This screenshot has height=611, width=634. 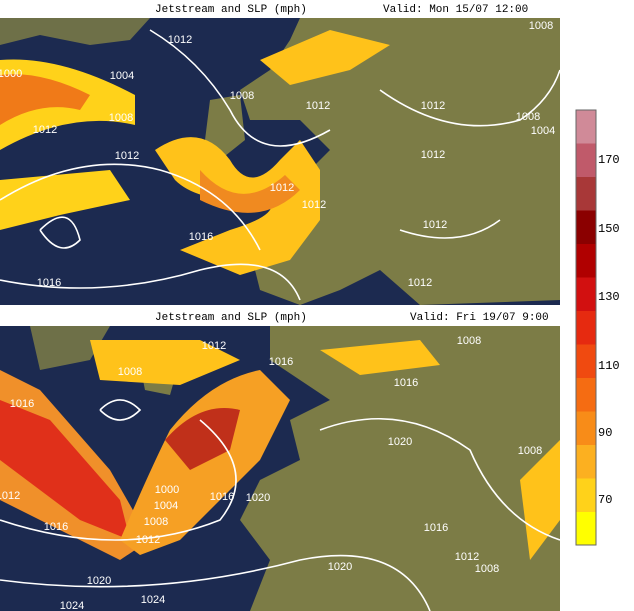 What do you see at coordinates (605, 500) in the screenshot?
I see `colorbar-label: 70` at bounding box center [605, 500].